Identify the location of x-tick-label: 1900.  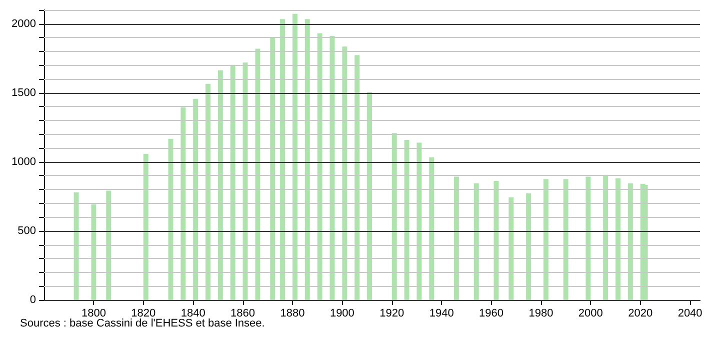
(342, 314).